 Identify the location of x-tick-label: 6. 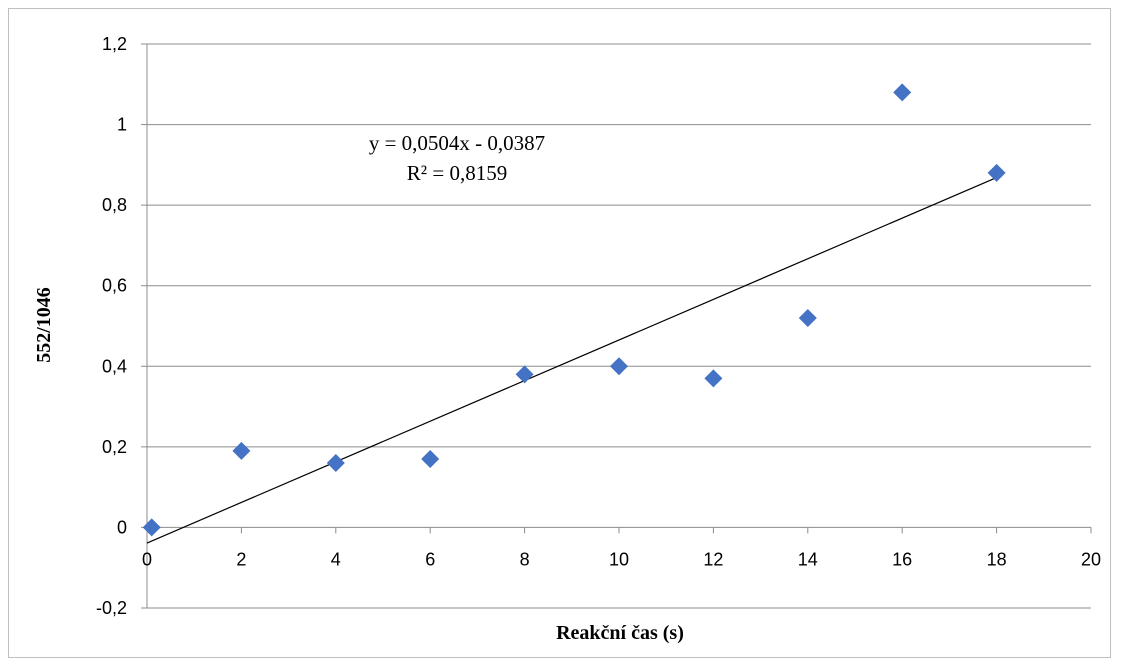
(430, 559).